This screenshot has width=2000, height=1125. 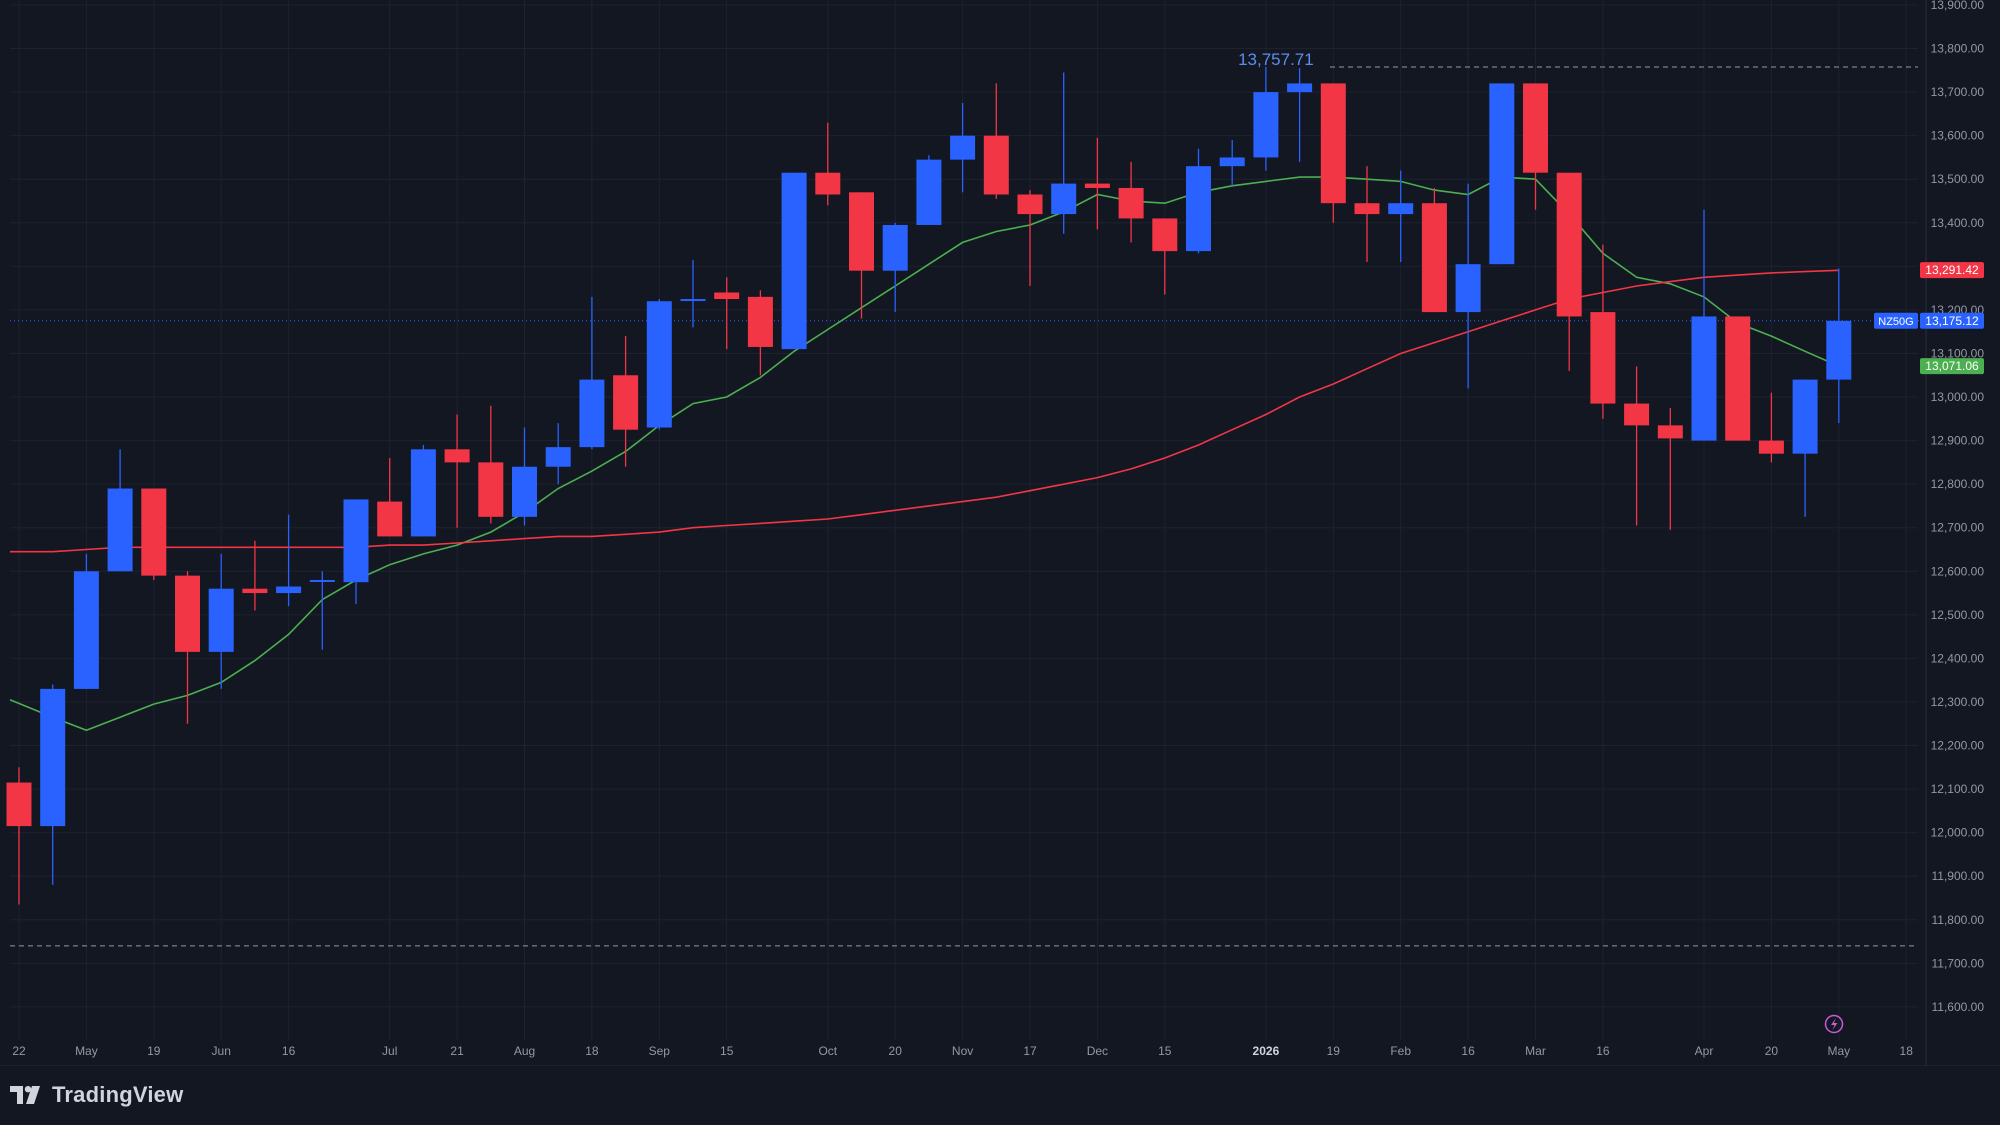 What do you see at coordinates (1895, 322) in the screenshot?
I see `symbol-badge-label: NZ50G` at bounding box center [1895, 322].